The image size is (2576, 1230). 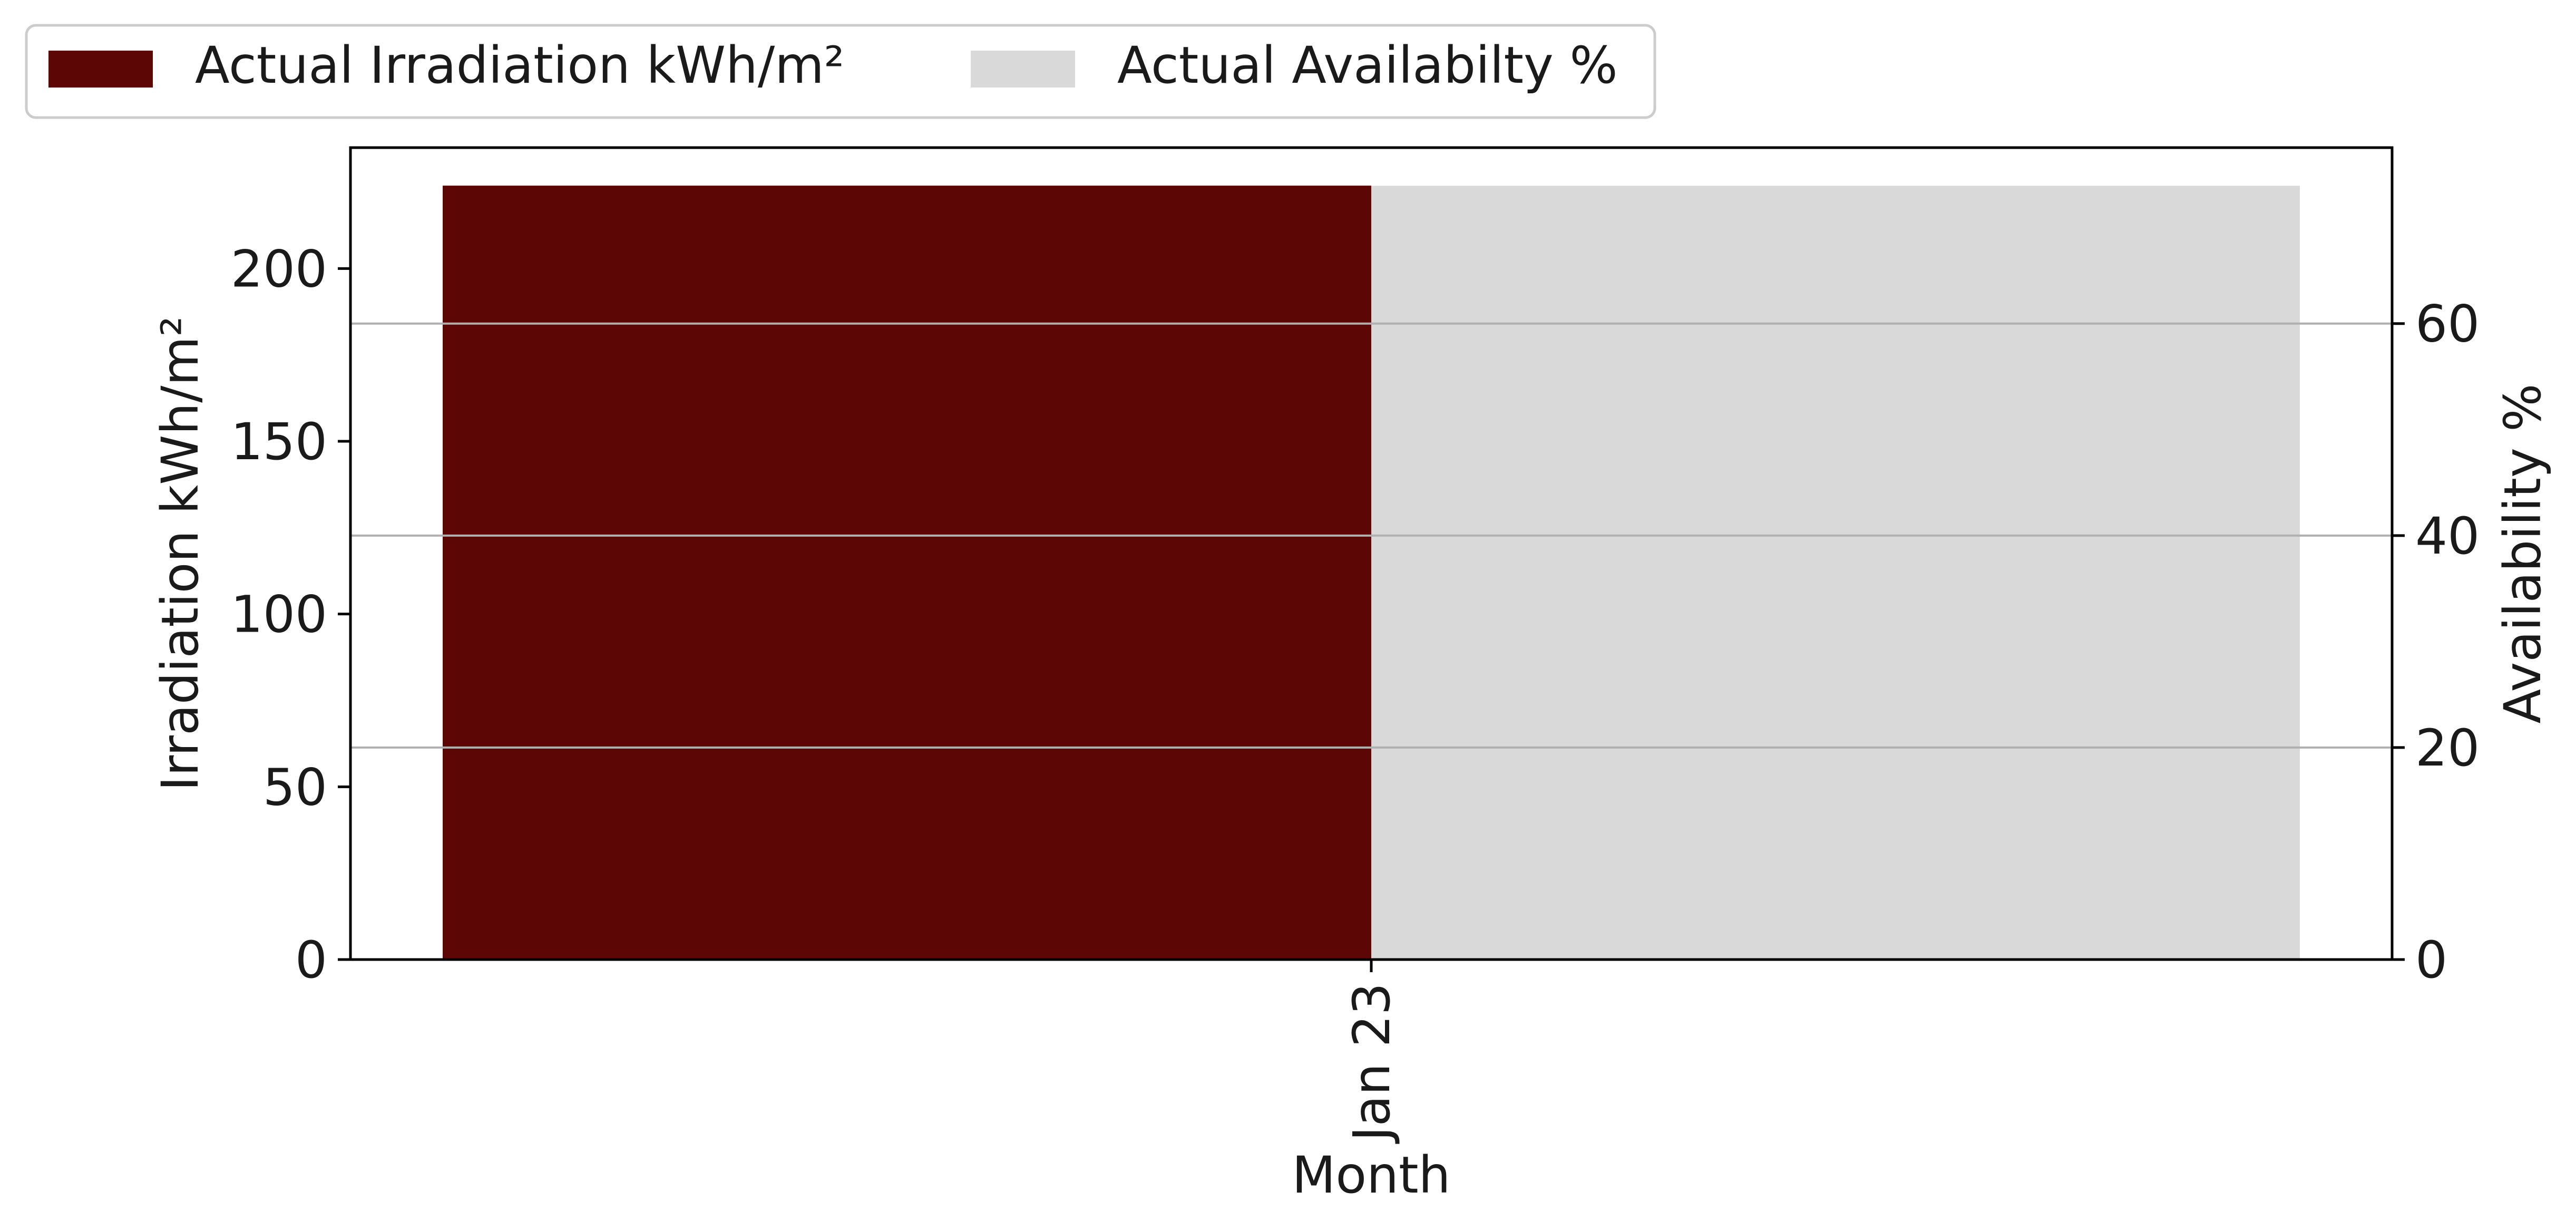 I want to click on left-axis-ticks: 0 50 100 150 200, so click(x=290, y=614).